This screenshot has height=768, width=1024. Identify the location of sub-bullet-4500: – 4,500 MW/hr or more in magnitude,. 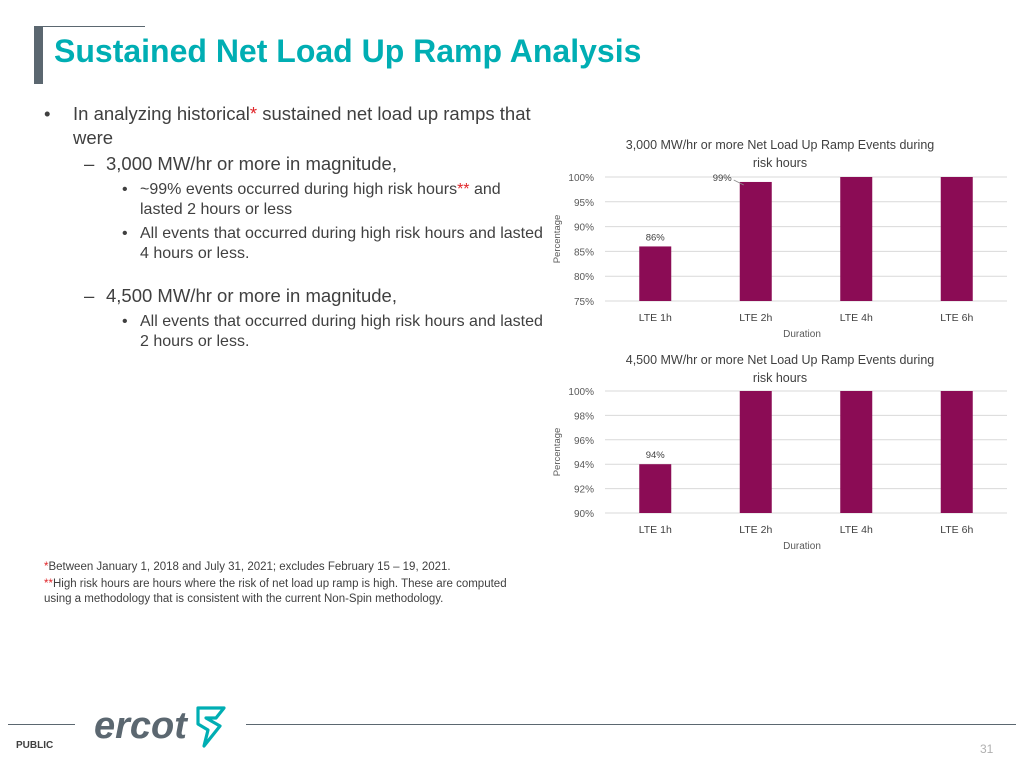
(294, 296).